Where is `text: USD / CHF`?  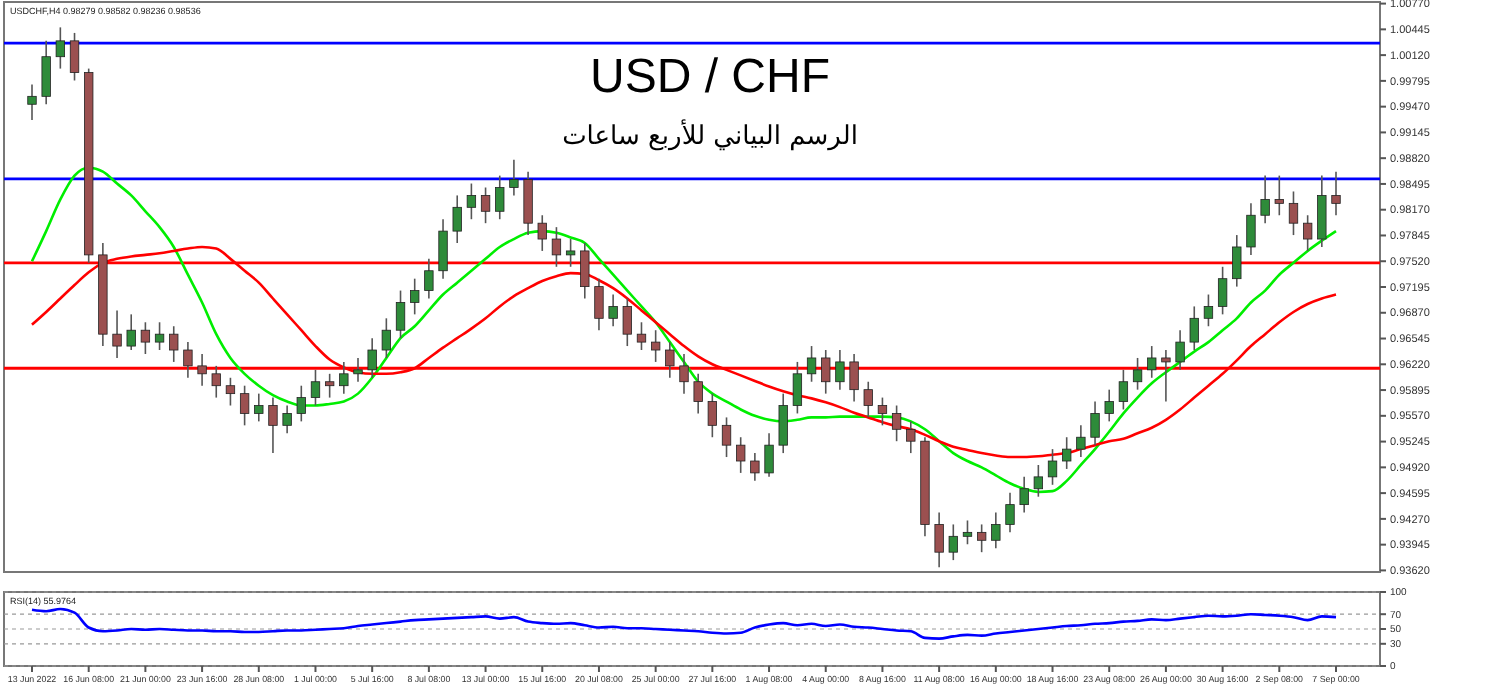 text: USD / CHF is located at coordinates (710, 77).